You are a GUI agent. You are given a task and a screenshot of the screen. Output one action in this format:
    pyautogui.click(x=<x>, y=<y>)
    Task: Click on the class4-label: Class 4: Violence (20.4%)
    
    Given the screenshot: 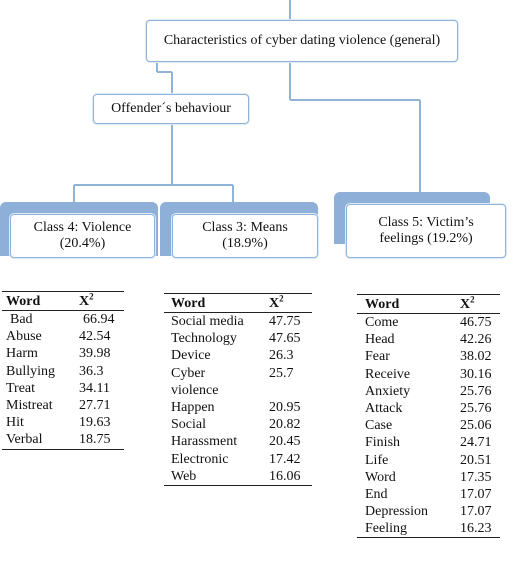 What is the action you would take?
    pyautogui.click(x=82, y=235)
    